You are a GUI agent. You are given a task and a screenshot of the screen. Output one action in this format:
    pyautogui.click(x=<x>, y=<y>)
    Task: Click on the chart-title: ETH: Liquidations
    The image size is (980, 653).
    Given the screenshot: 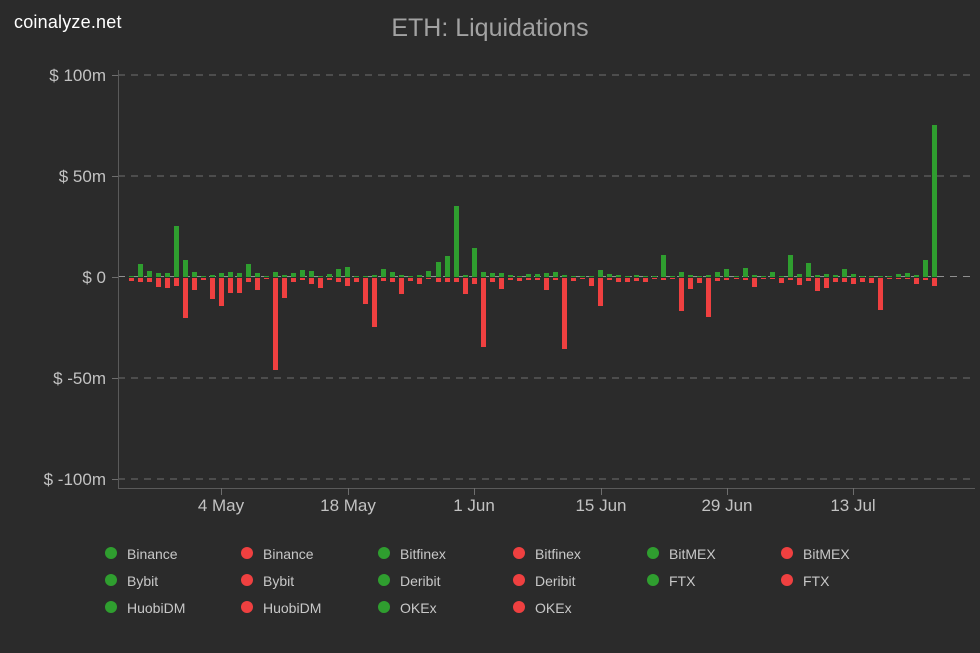 What is the action you would take?
    pyautogui.click(x=490, y=28)
    